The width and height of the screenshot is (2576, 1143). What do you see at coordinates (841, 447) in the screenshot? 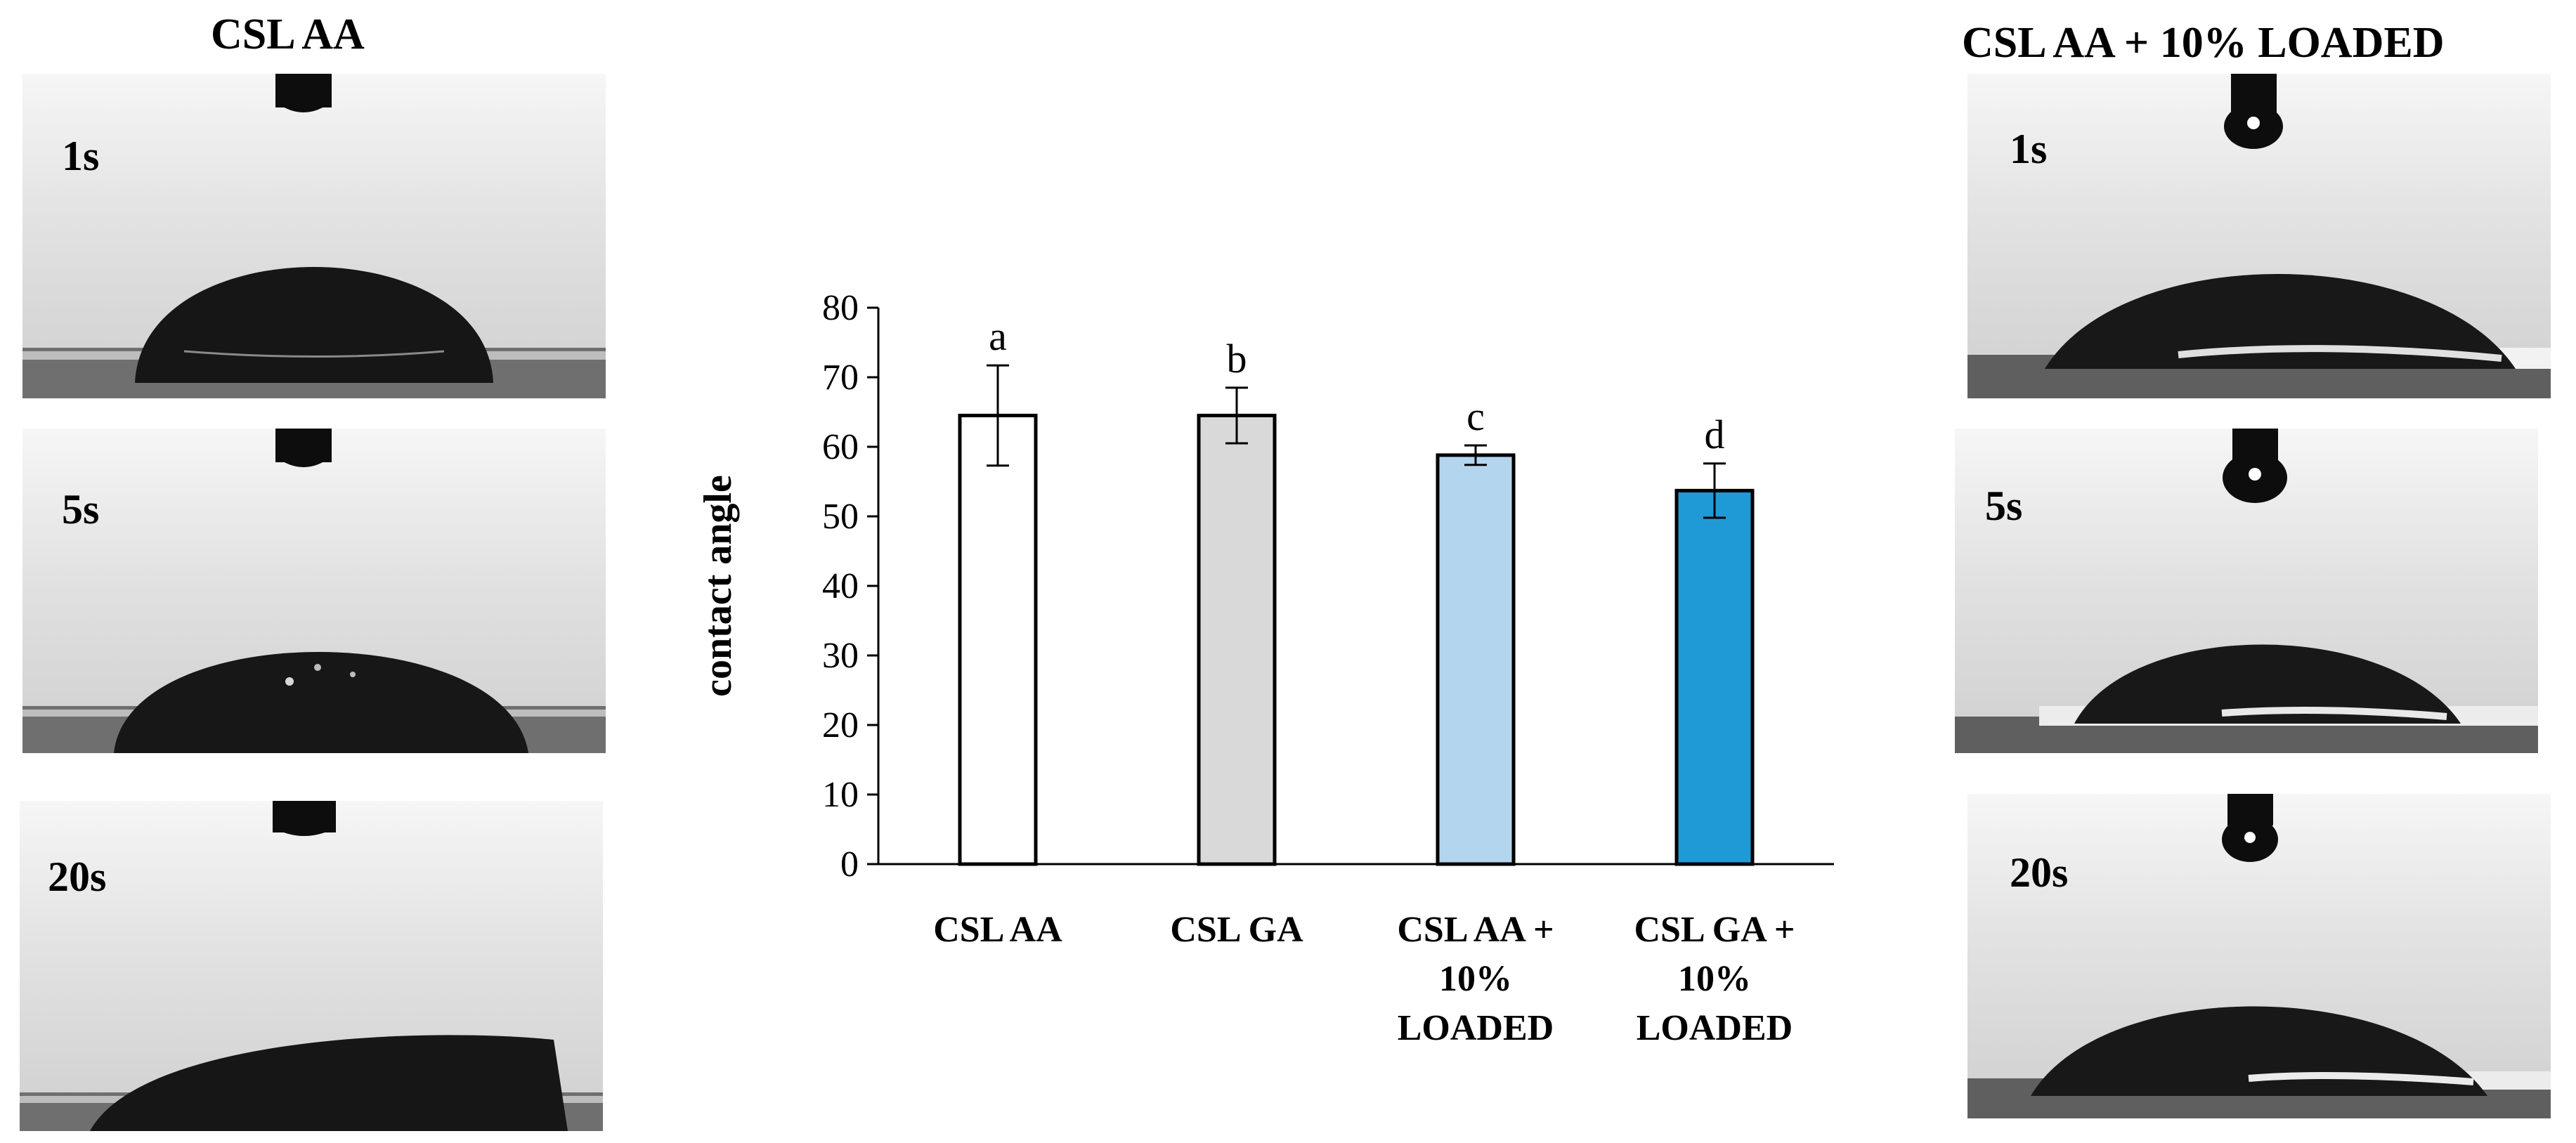
I see `y-tick-label-60: 60` at bounding box center [841, 447].